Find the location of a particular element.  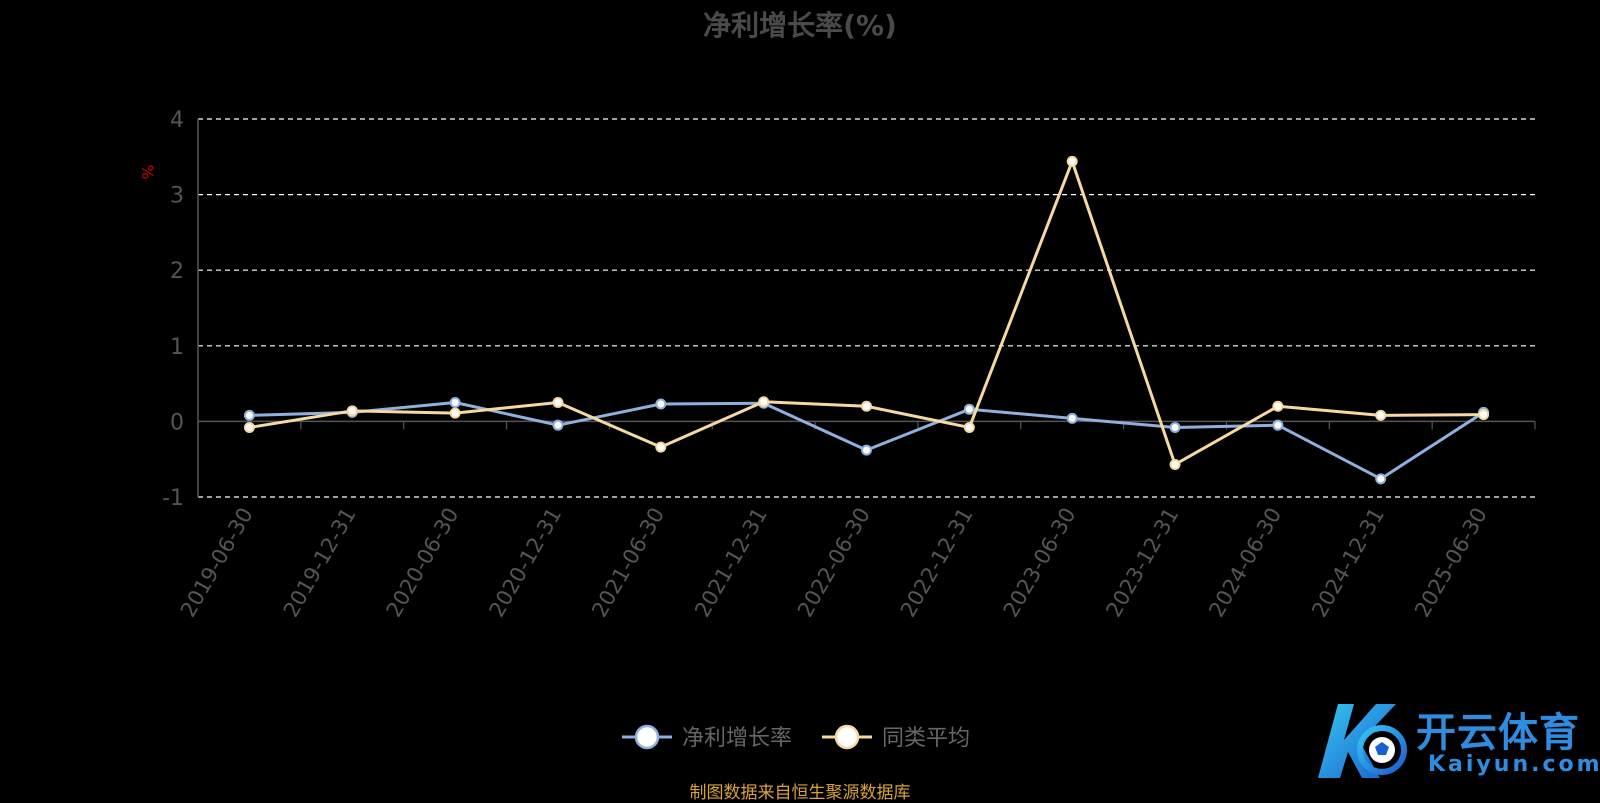

y-tick-label: -1 is located at coordinates (173, 498).